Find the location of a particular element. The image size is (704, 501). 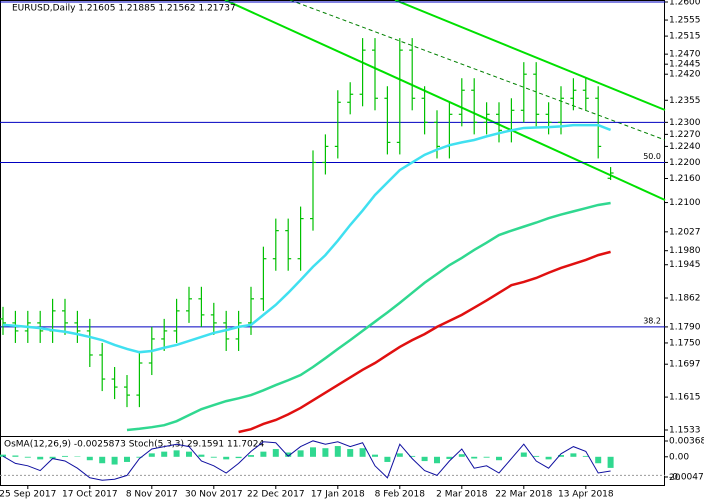

y-tick-label: 1.2515 is located at coordinates (685, 37).